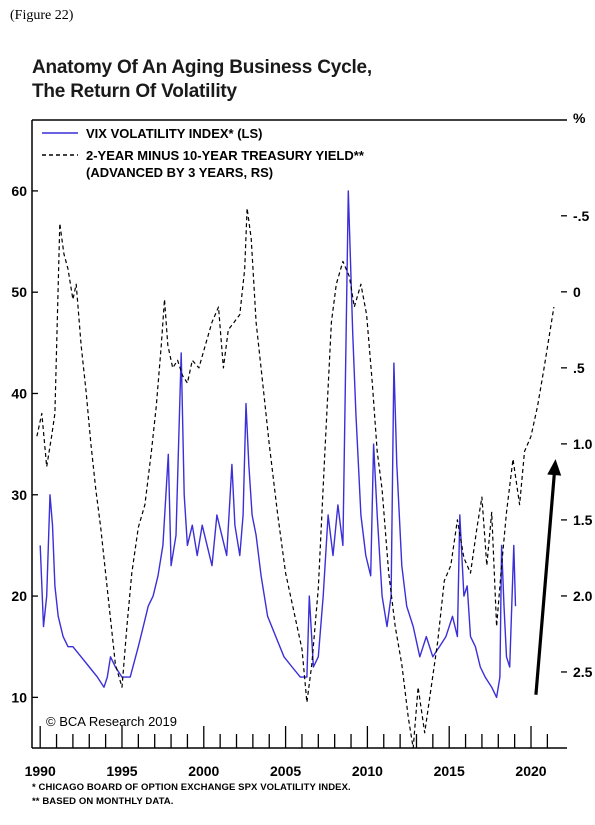 The height and width of the screenshot is (825, 595). What do you see at coordinates (40, 771) in the screenshot?
I see `x-tick-label-1990: 1990` at bounding box center [40, 771].